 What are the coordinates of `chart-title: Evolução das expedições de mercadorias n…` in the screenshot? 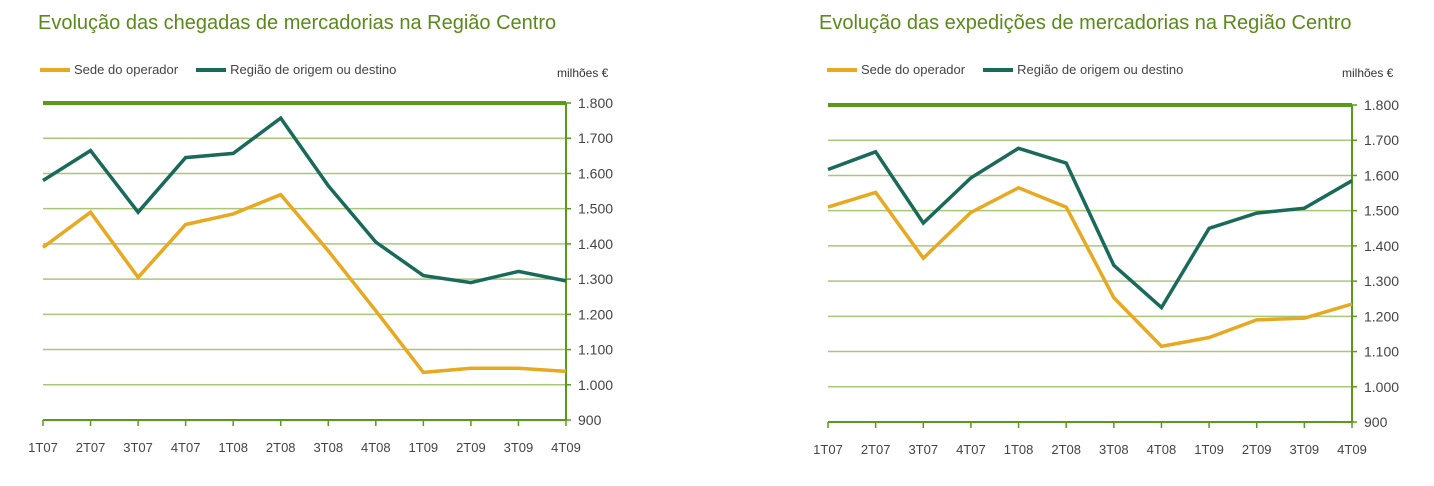 It's located at (1085, 23).